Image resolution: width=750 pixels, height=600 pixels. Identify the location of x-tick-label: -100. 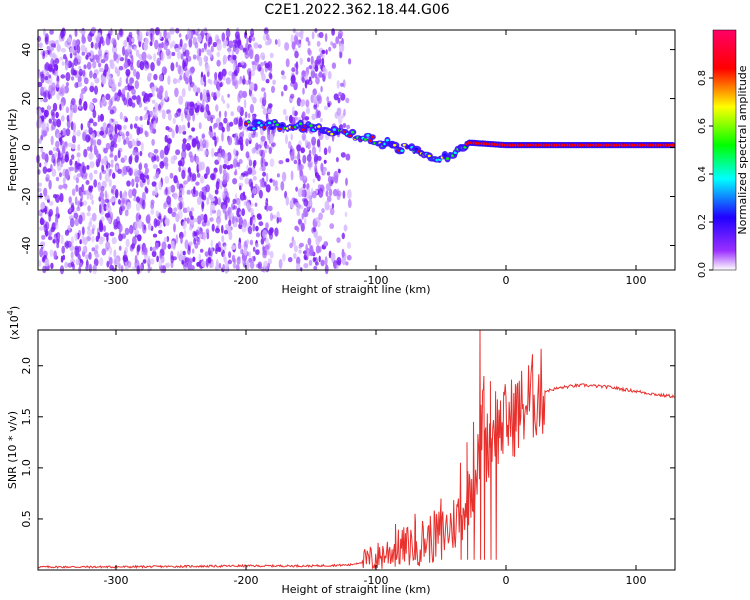
(376, 280).